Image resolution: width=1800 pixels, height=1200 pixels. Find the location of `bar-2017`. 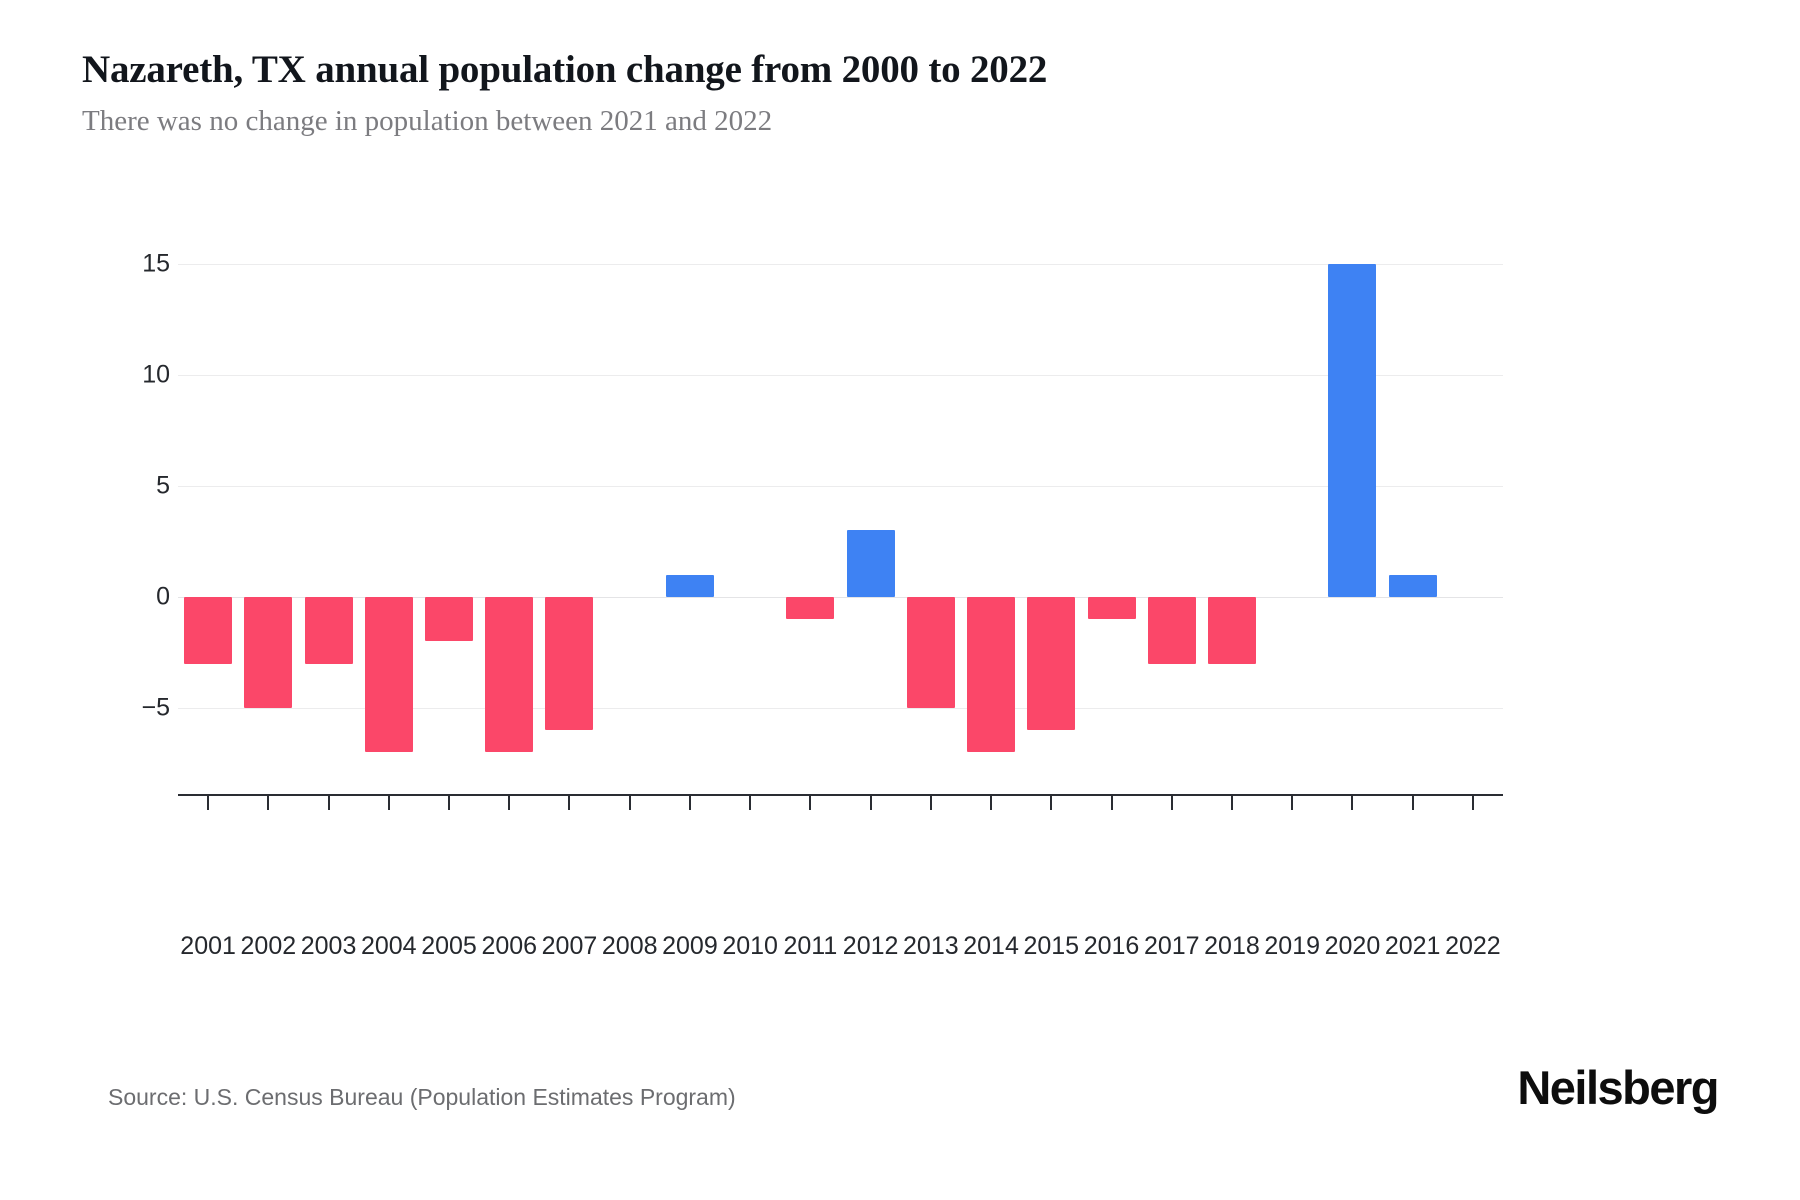

bar-2017 is located at coordinates (1171, 630).